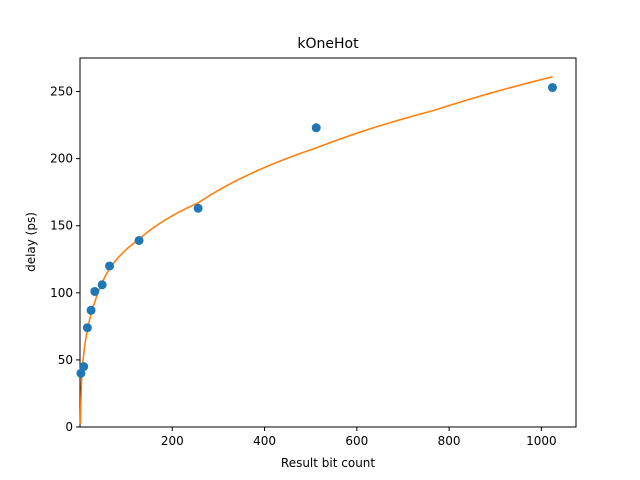 The width and height of the screenshot is (640, 480). What do you see at coordinates (449, 441) in the screenshot?
I see `x-tick-label: 800` at bounding box center [449, 441].